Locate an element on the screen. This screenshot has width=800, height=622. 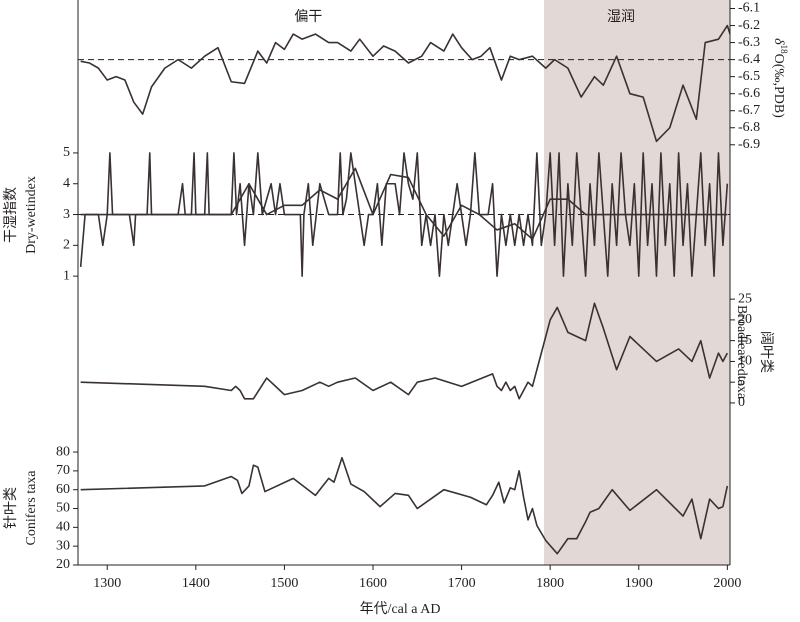
x-tick-label: 1800 is located at coordinates (550, 583).